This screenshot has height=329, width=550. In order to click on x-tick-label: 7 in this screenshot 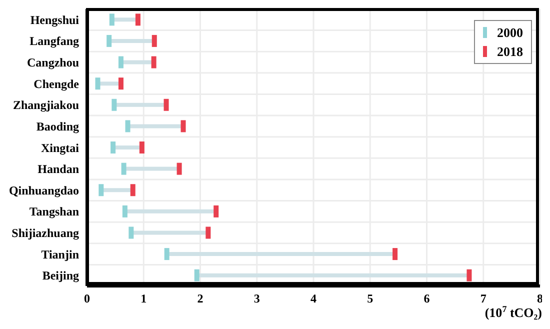, I will do `click(483, 299)`.